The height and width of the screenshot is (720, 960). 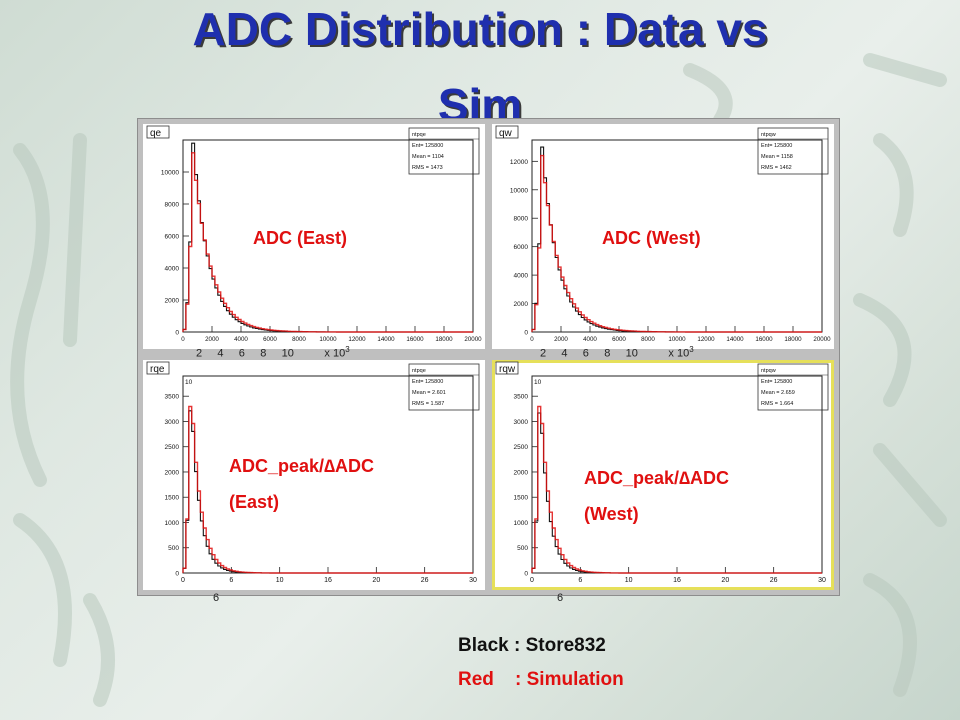 I want to click on pad-name-label: rqw, so click(x=507, y=369).